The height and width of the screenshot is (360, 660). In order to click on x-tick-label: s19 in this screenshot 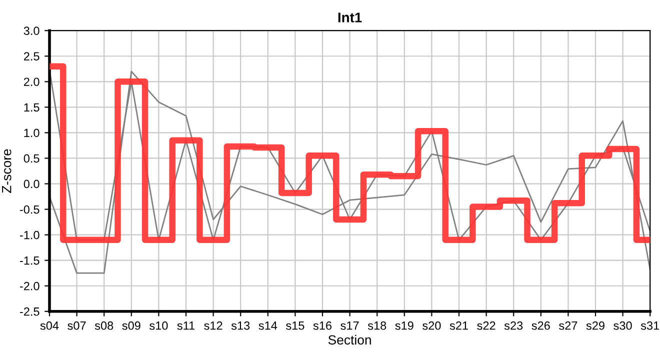, I will do `click(404, 325)`.